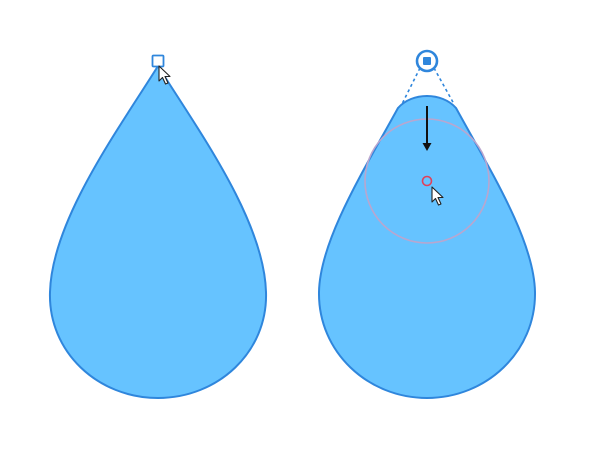 The width and height of the screenshot is (600, 455). Describe the element at coordinates (427, 181) in the screenshot. I see `center-point-icon` at that location.